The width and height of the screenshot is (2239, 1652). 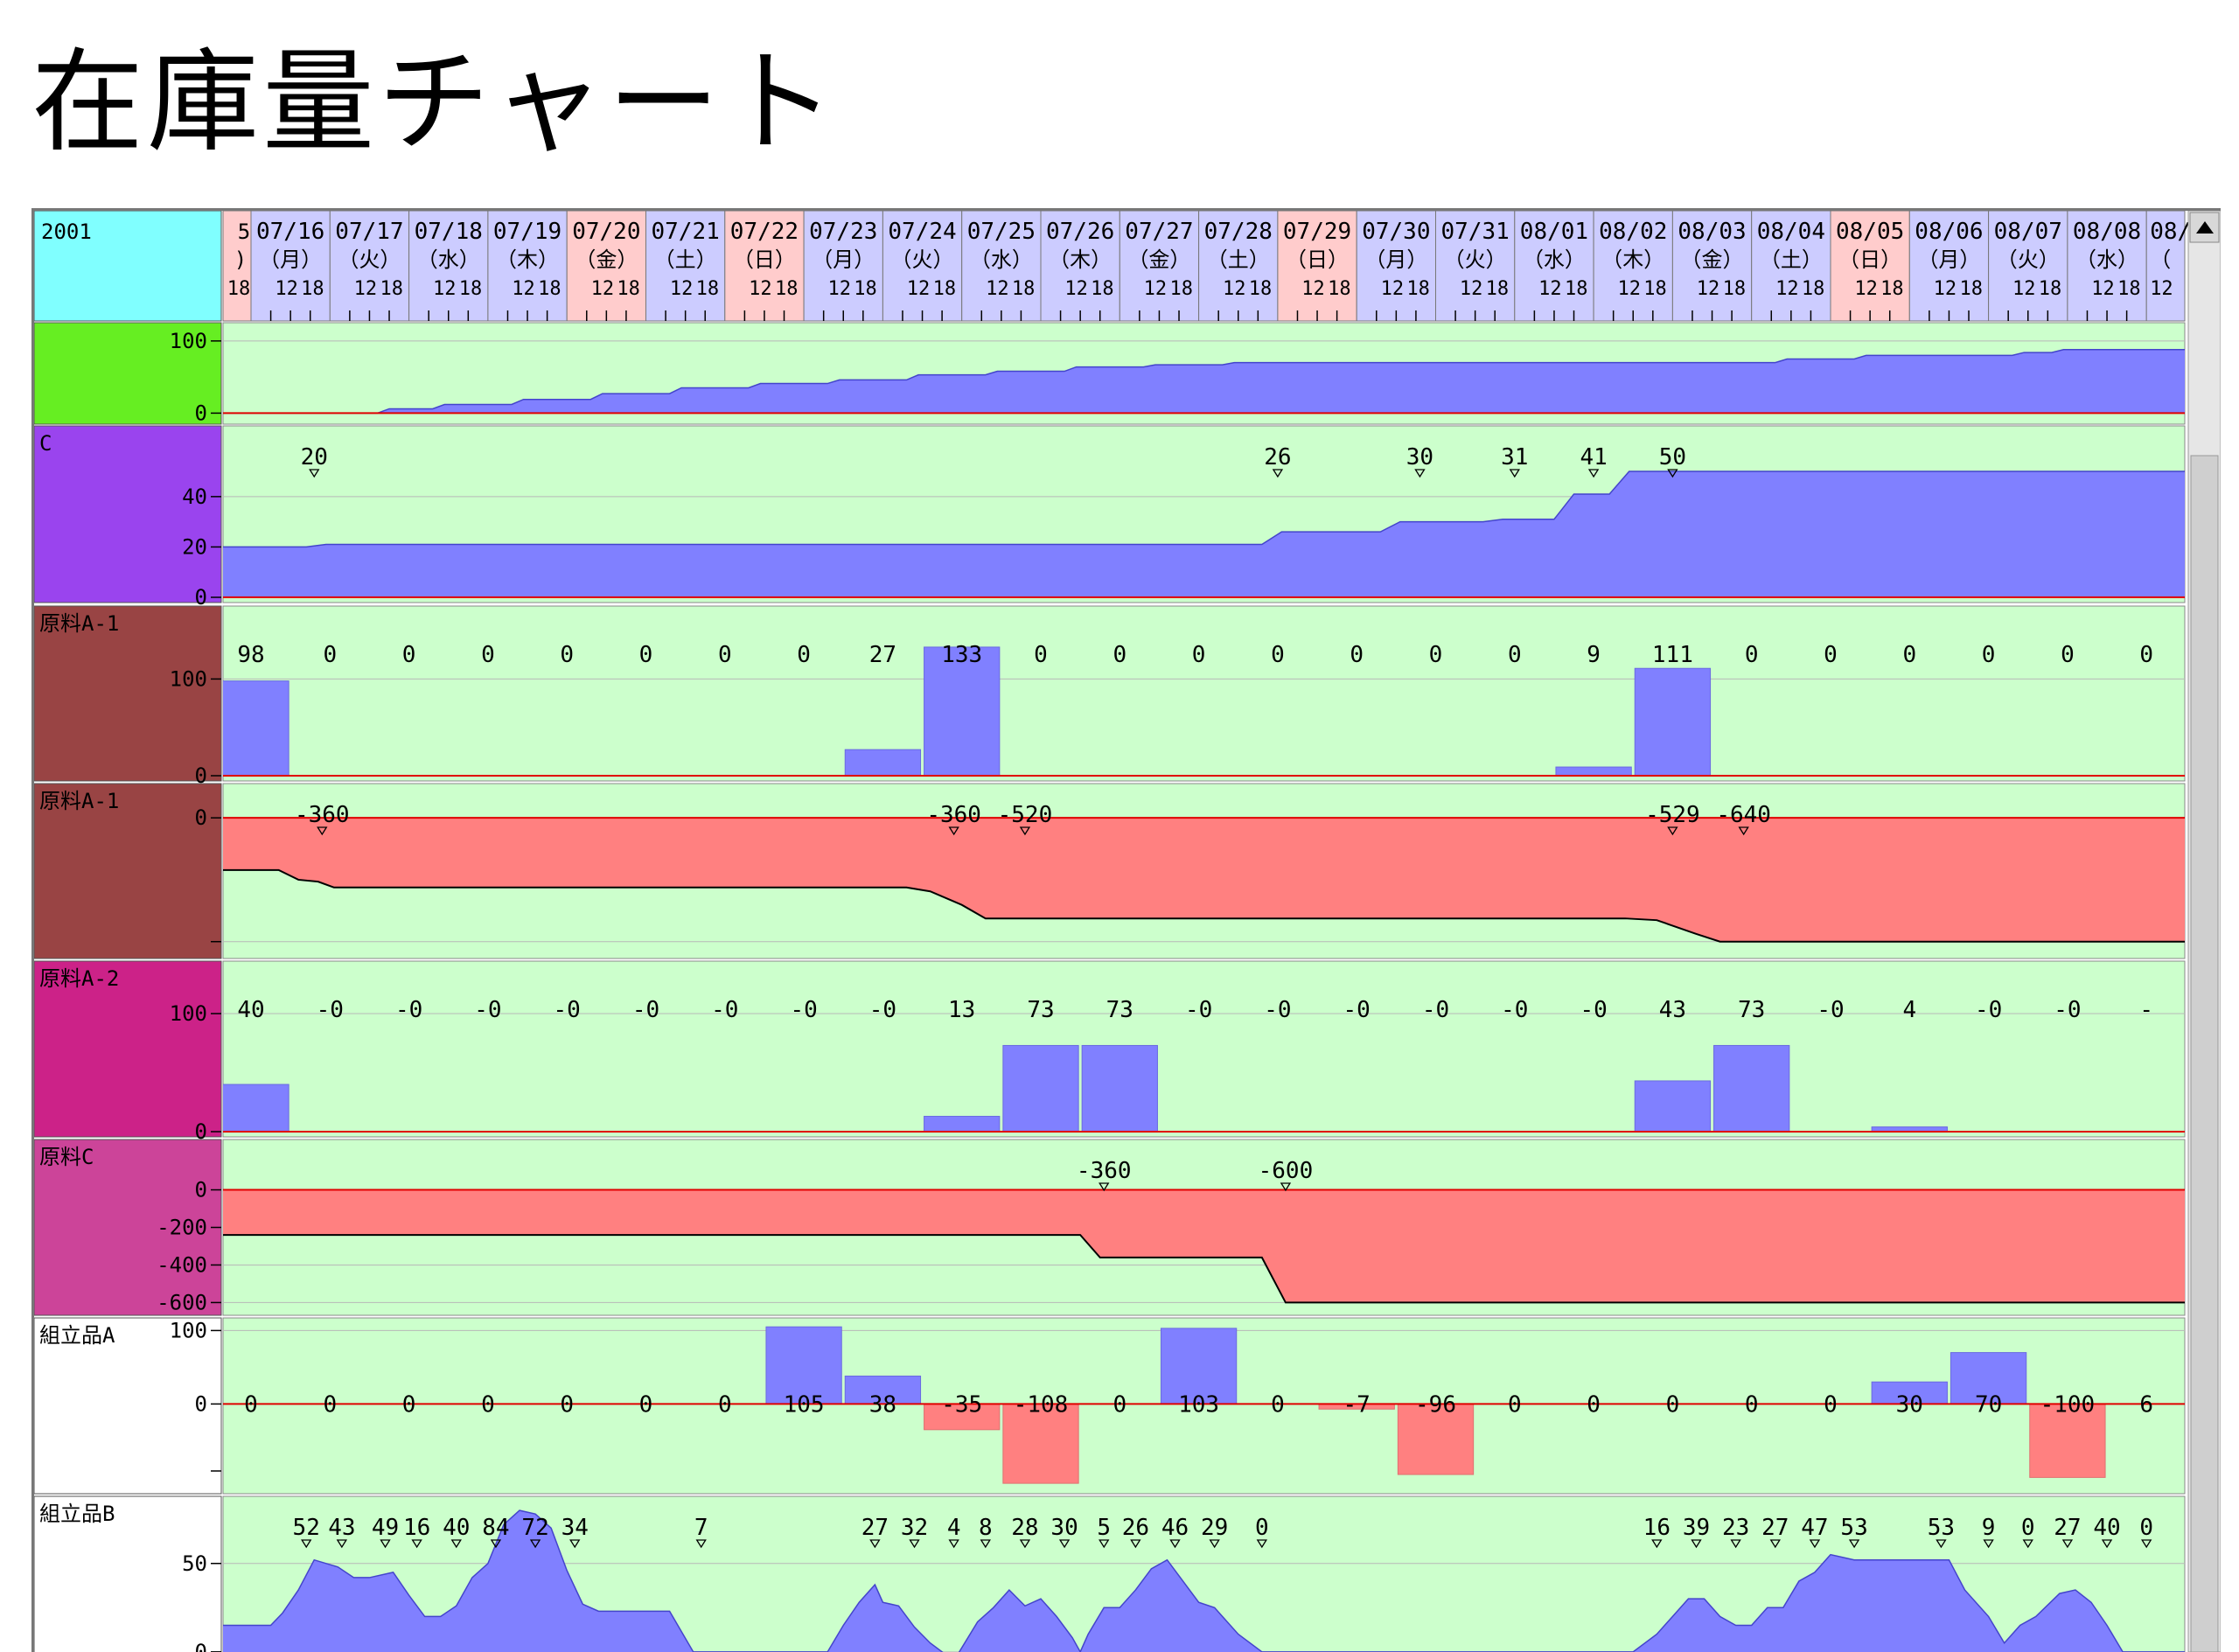 I want to click on chart-panel: 原料C 0 -200 -400 -600 -360 -600, so click(x=1110, y=1227).